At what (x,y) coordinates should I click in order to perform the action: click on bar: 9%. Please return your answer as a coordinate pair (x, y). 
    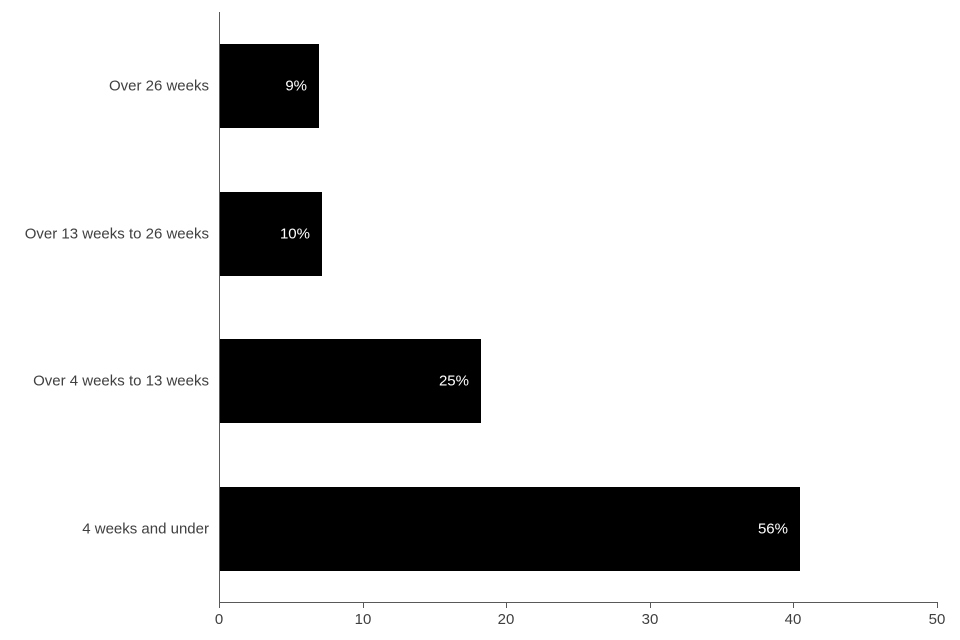
    Looking at the image, I should click on (269, 85).